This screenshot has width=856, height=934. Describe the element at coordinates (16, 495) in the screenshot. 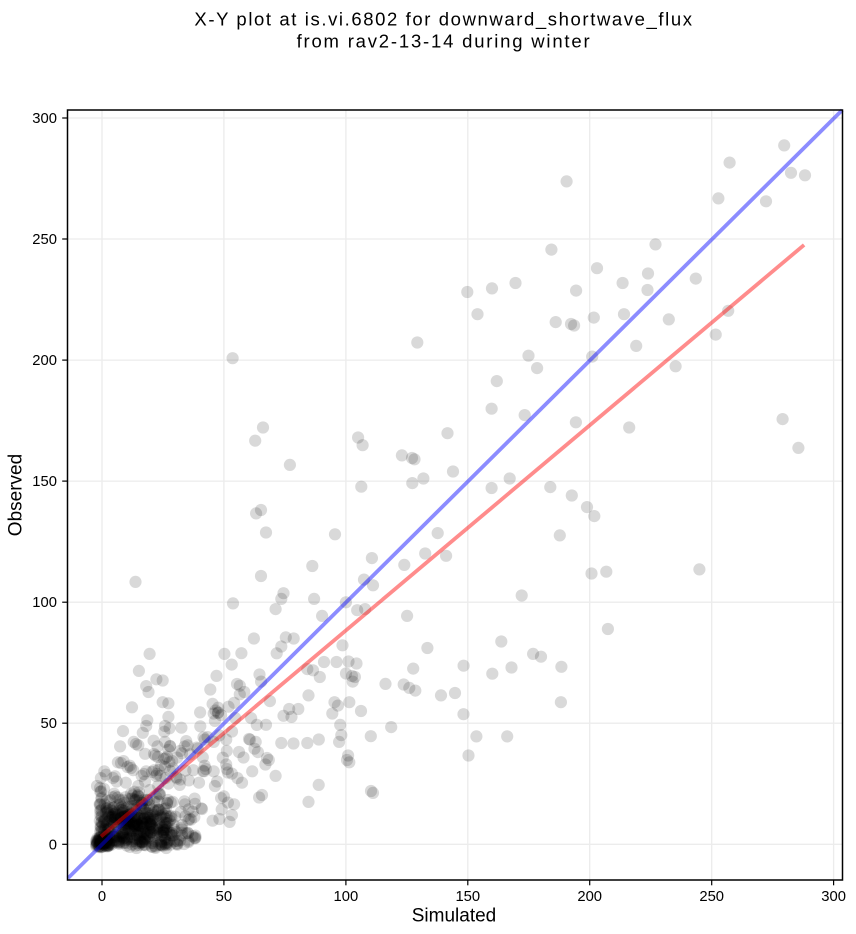

I see `svg-text: Observed` at that location.